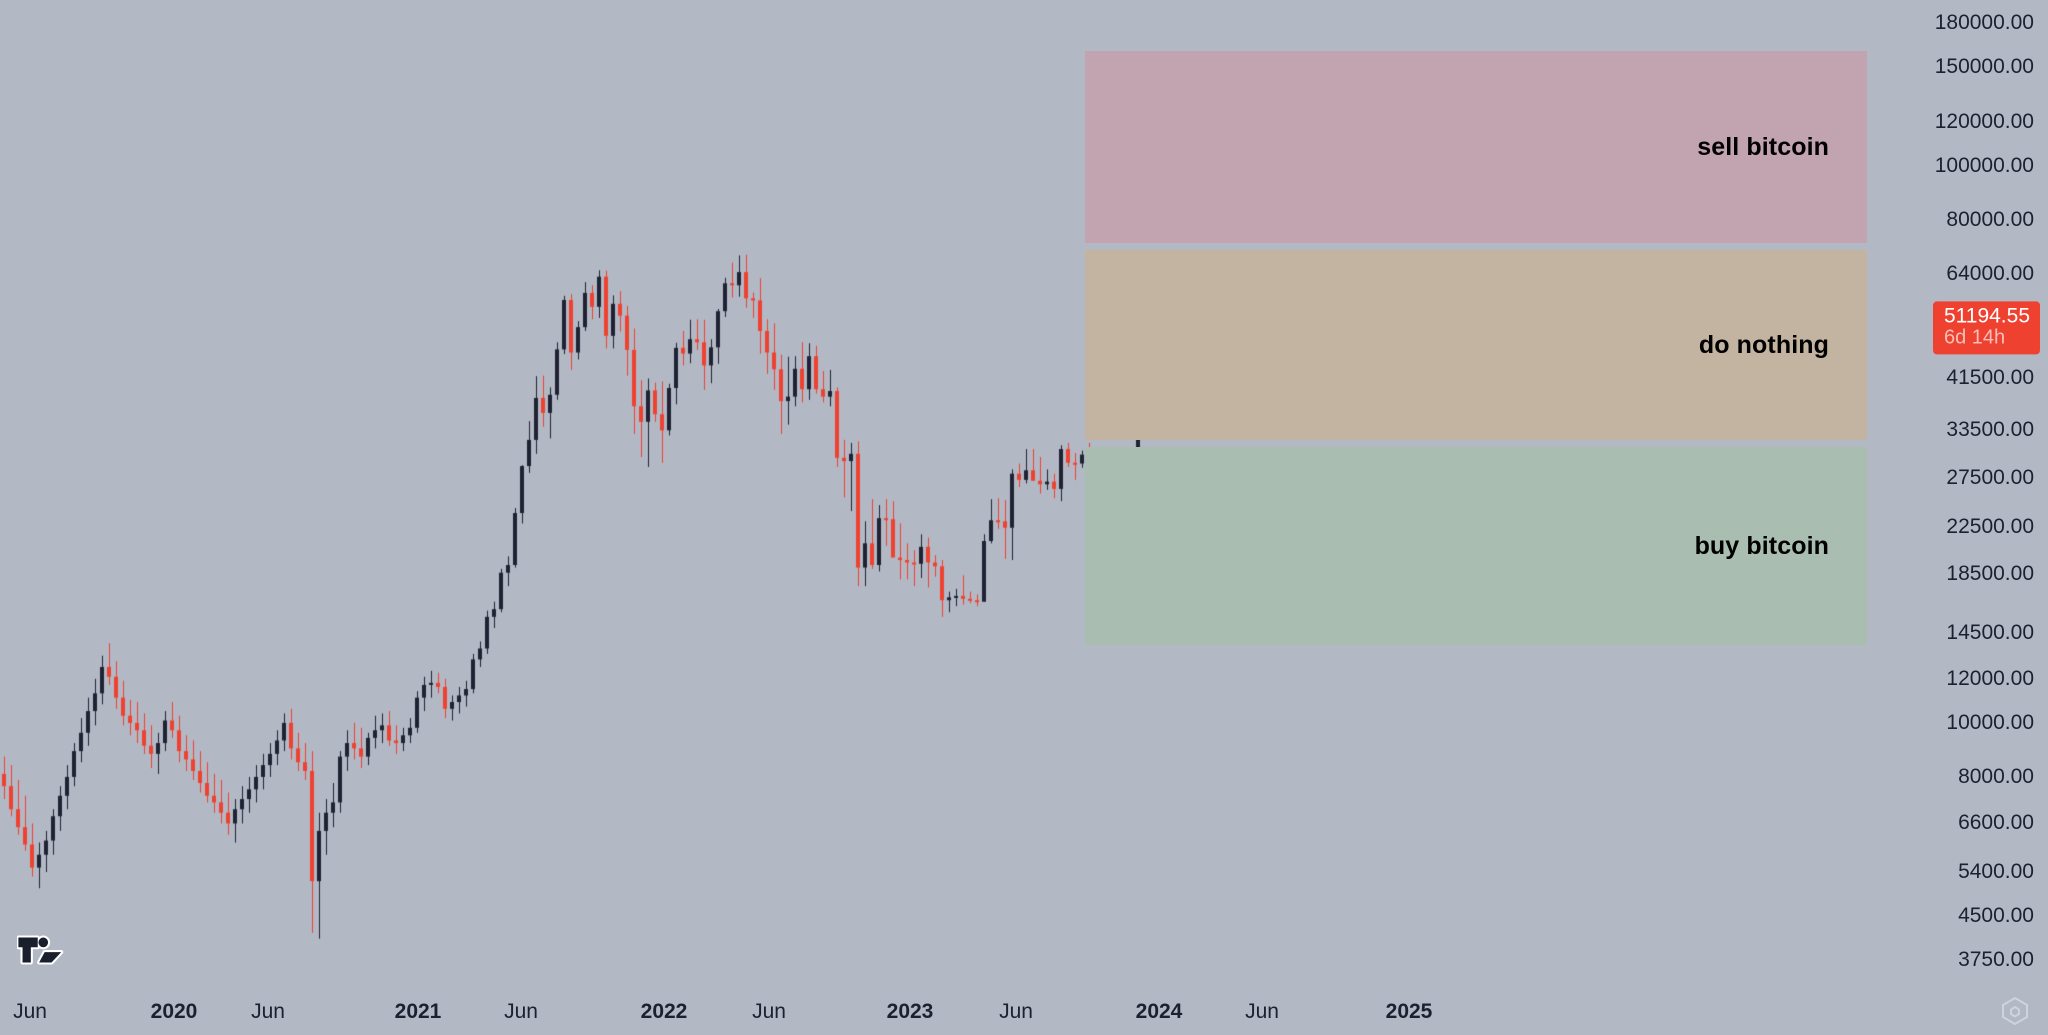 Image resolution: width=2048 pixels, height=1035 pixels. What do you see at coordinates (174, 1011) in the screenshot?
I see `time-tick: 2020` at bounding box center [174, 1011].